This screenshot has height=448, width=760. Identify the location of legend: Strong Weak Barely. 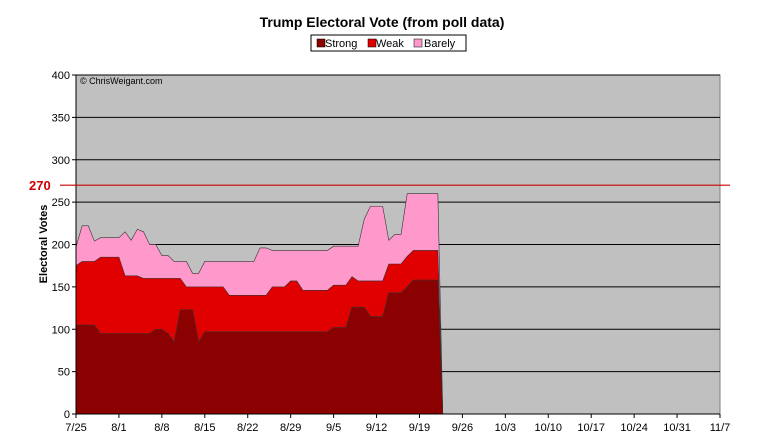
(388, 43).